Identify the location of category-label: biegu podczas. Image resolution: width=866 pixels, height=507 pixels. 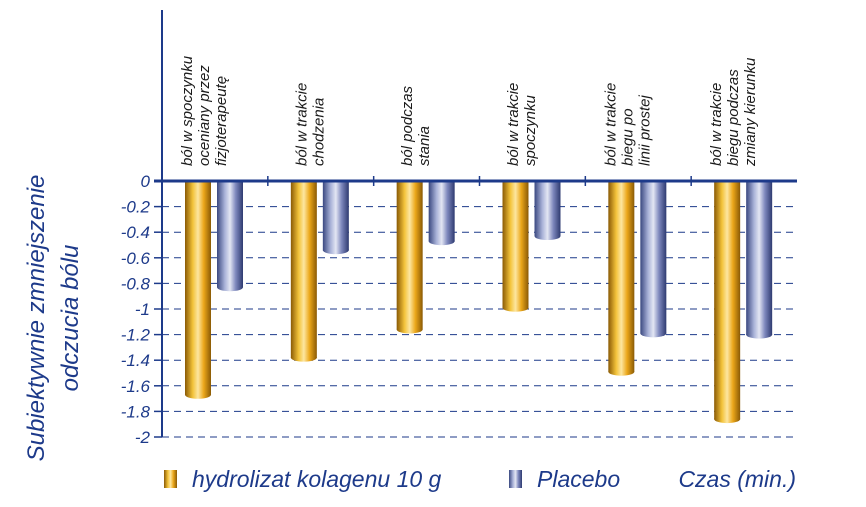
(733, 117).